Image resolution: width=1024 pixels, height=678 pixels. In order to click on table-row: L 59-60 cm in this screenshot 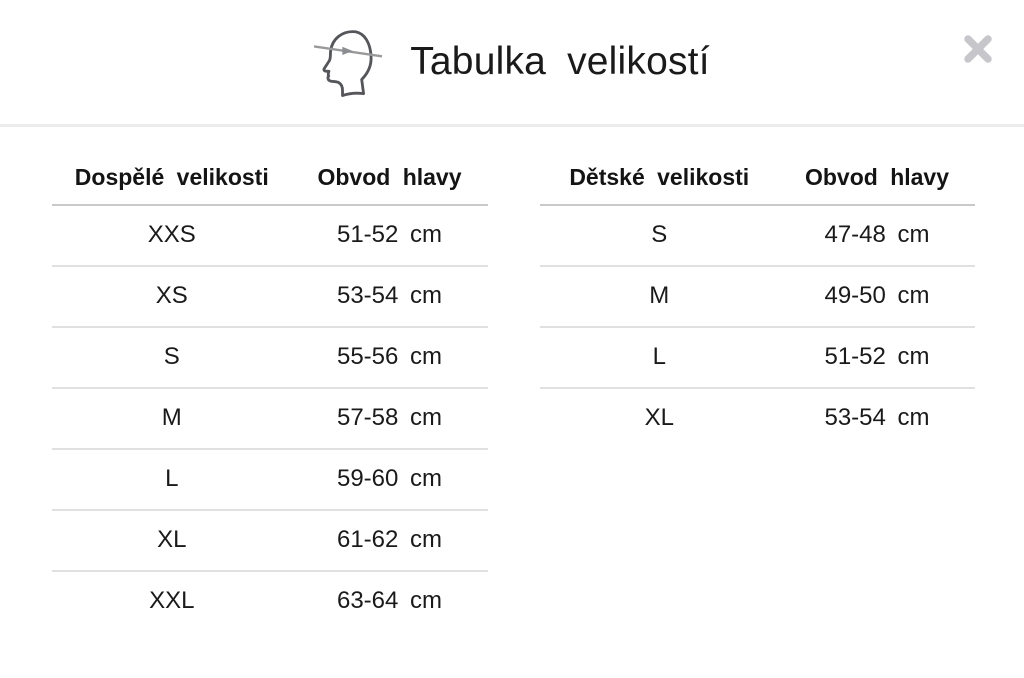, I will do `click(270, 480)`.